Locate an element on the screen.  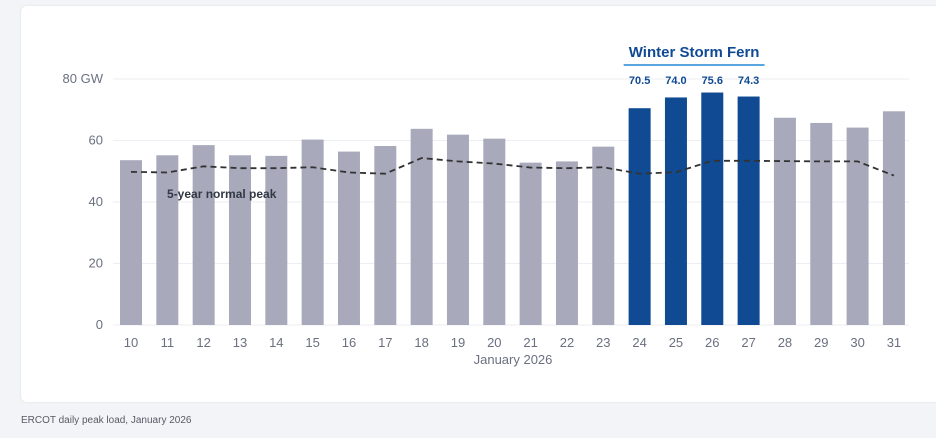
x-tick-label: 20 is located at coordinates (494, 342).